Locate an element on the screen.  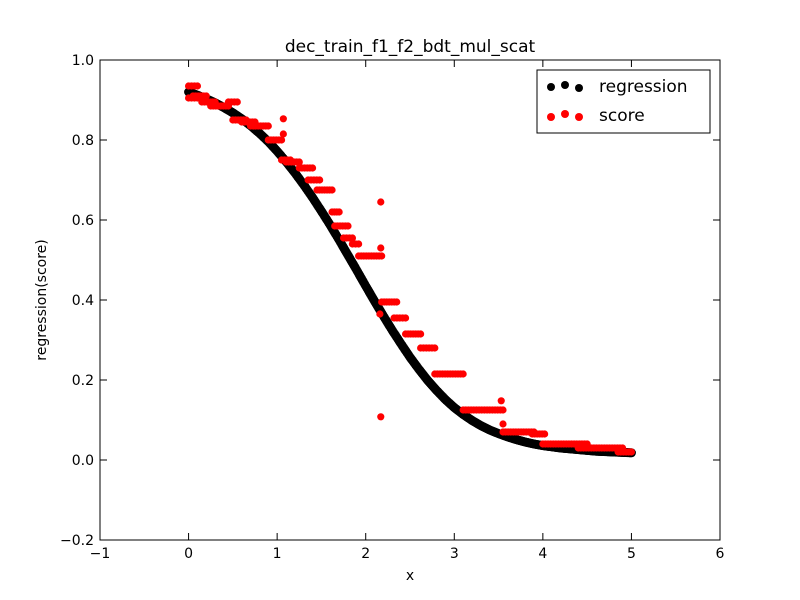
x-tick-label: 3 is located at coordinates (454, 554).